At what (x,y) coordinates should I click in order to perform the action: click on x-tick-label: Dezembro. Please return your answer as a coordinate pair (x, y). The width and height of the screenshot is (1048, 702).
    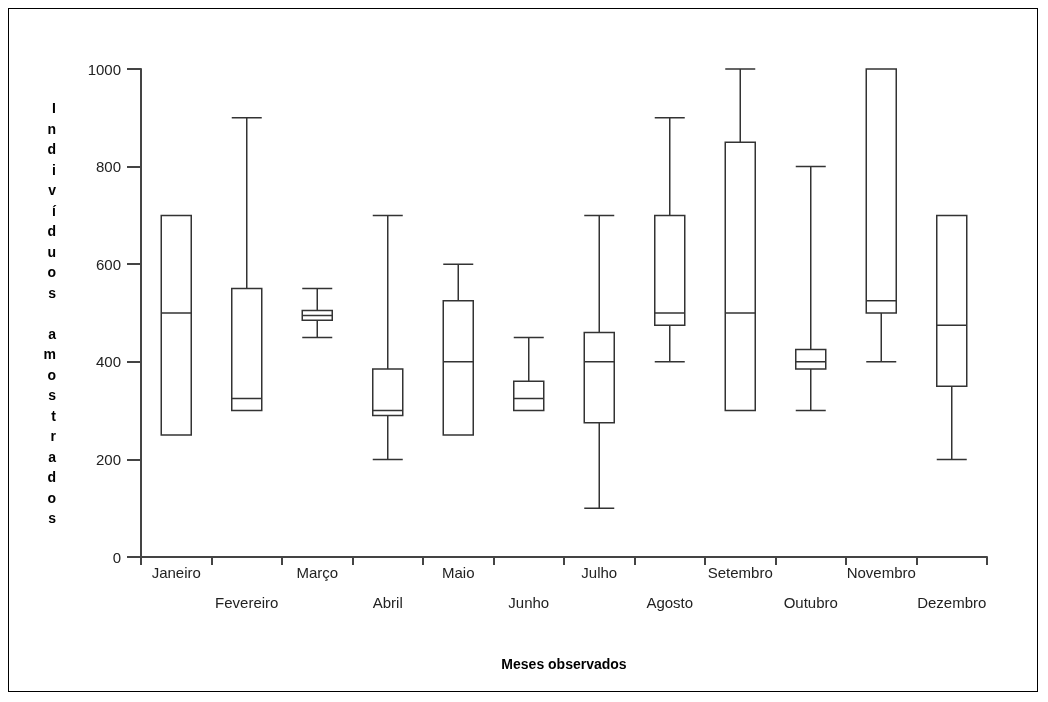
    Looking at the image, I should click on (952, 602).